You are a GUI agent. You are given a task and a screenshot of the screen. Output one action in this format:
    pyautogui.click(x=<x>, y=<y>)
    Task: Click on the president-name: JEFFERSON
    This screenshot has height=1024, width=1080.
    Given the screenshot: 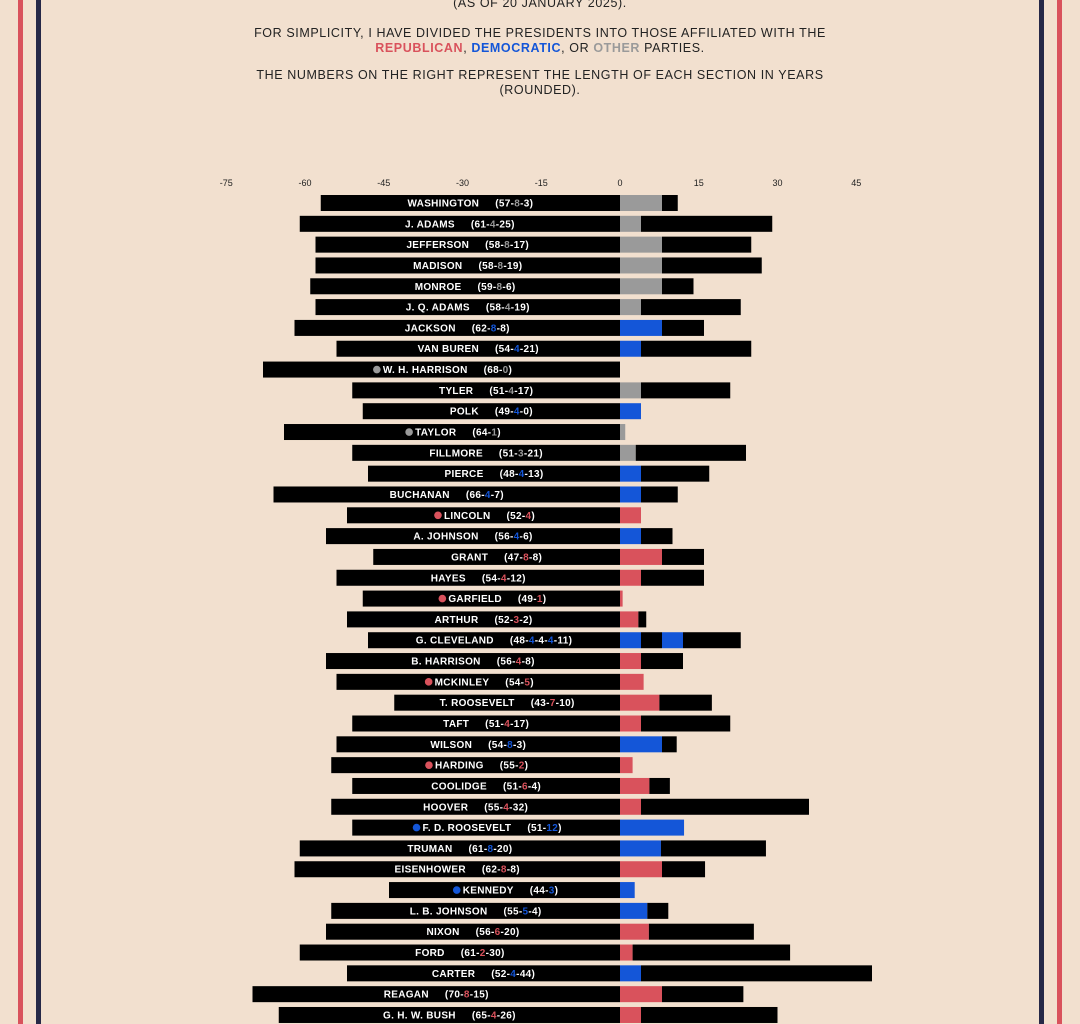 What is the action you would take?
    pyautogui.click(x=437, y=245)
    